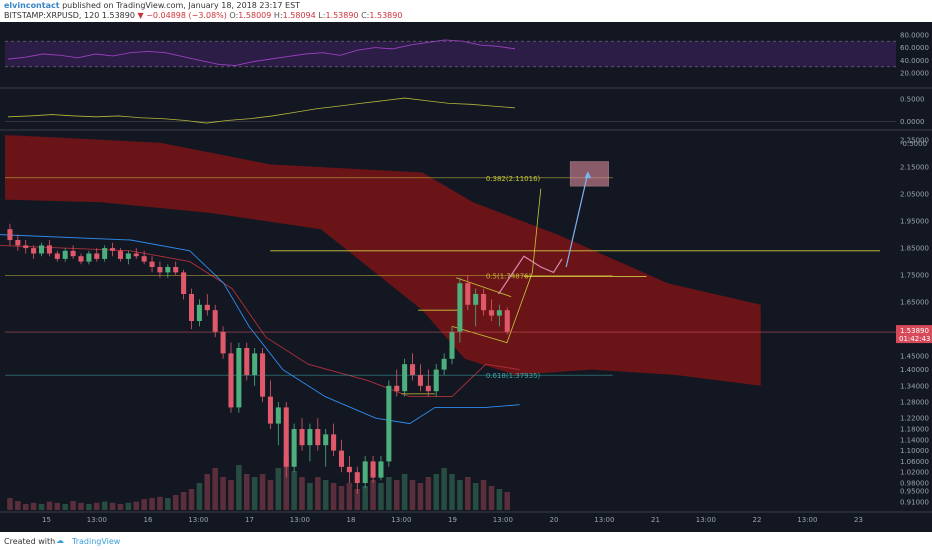 Image resolution: width=932 pixels, height=550 pixels. I want to click on wedge-upper, so click(484, 287).